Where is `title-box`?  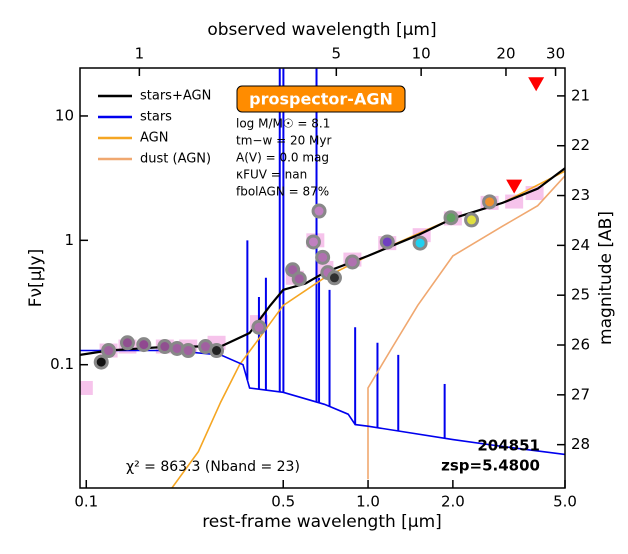 title-box is located at coordinates (321, 99).